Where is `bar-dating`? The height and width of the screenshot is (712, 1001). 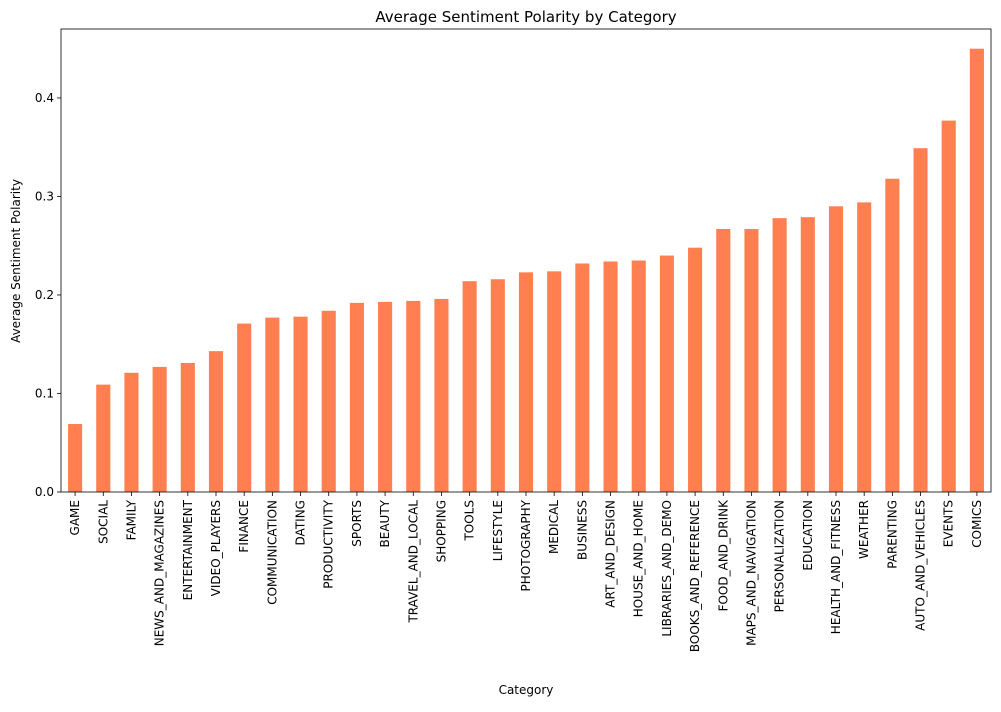
bar-dating is located at coordinates (300, 404).